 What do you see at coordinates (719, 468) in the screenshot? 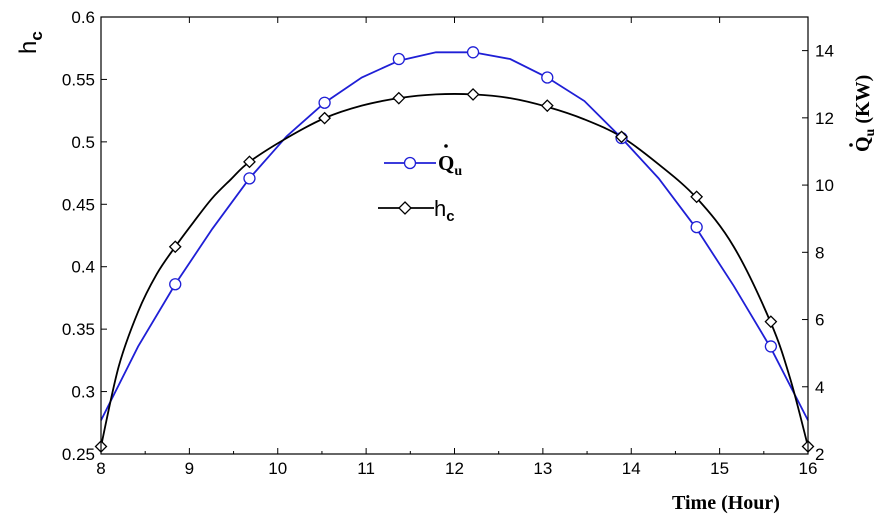
I see `x-tick-label: 15` at bounding box center [719, 468].